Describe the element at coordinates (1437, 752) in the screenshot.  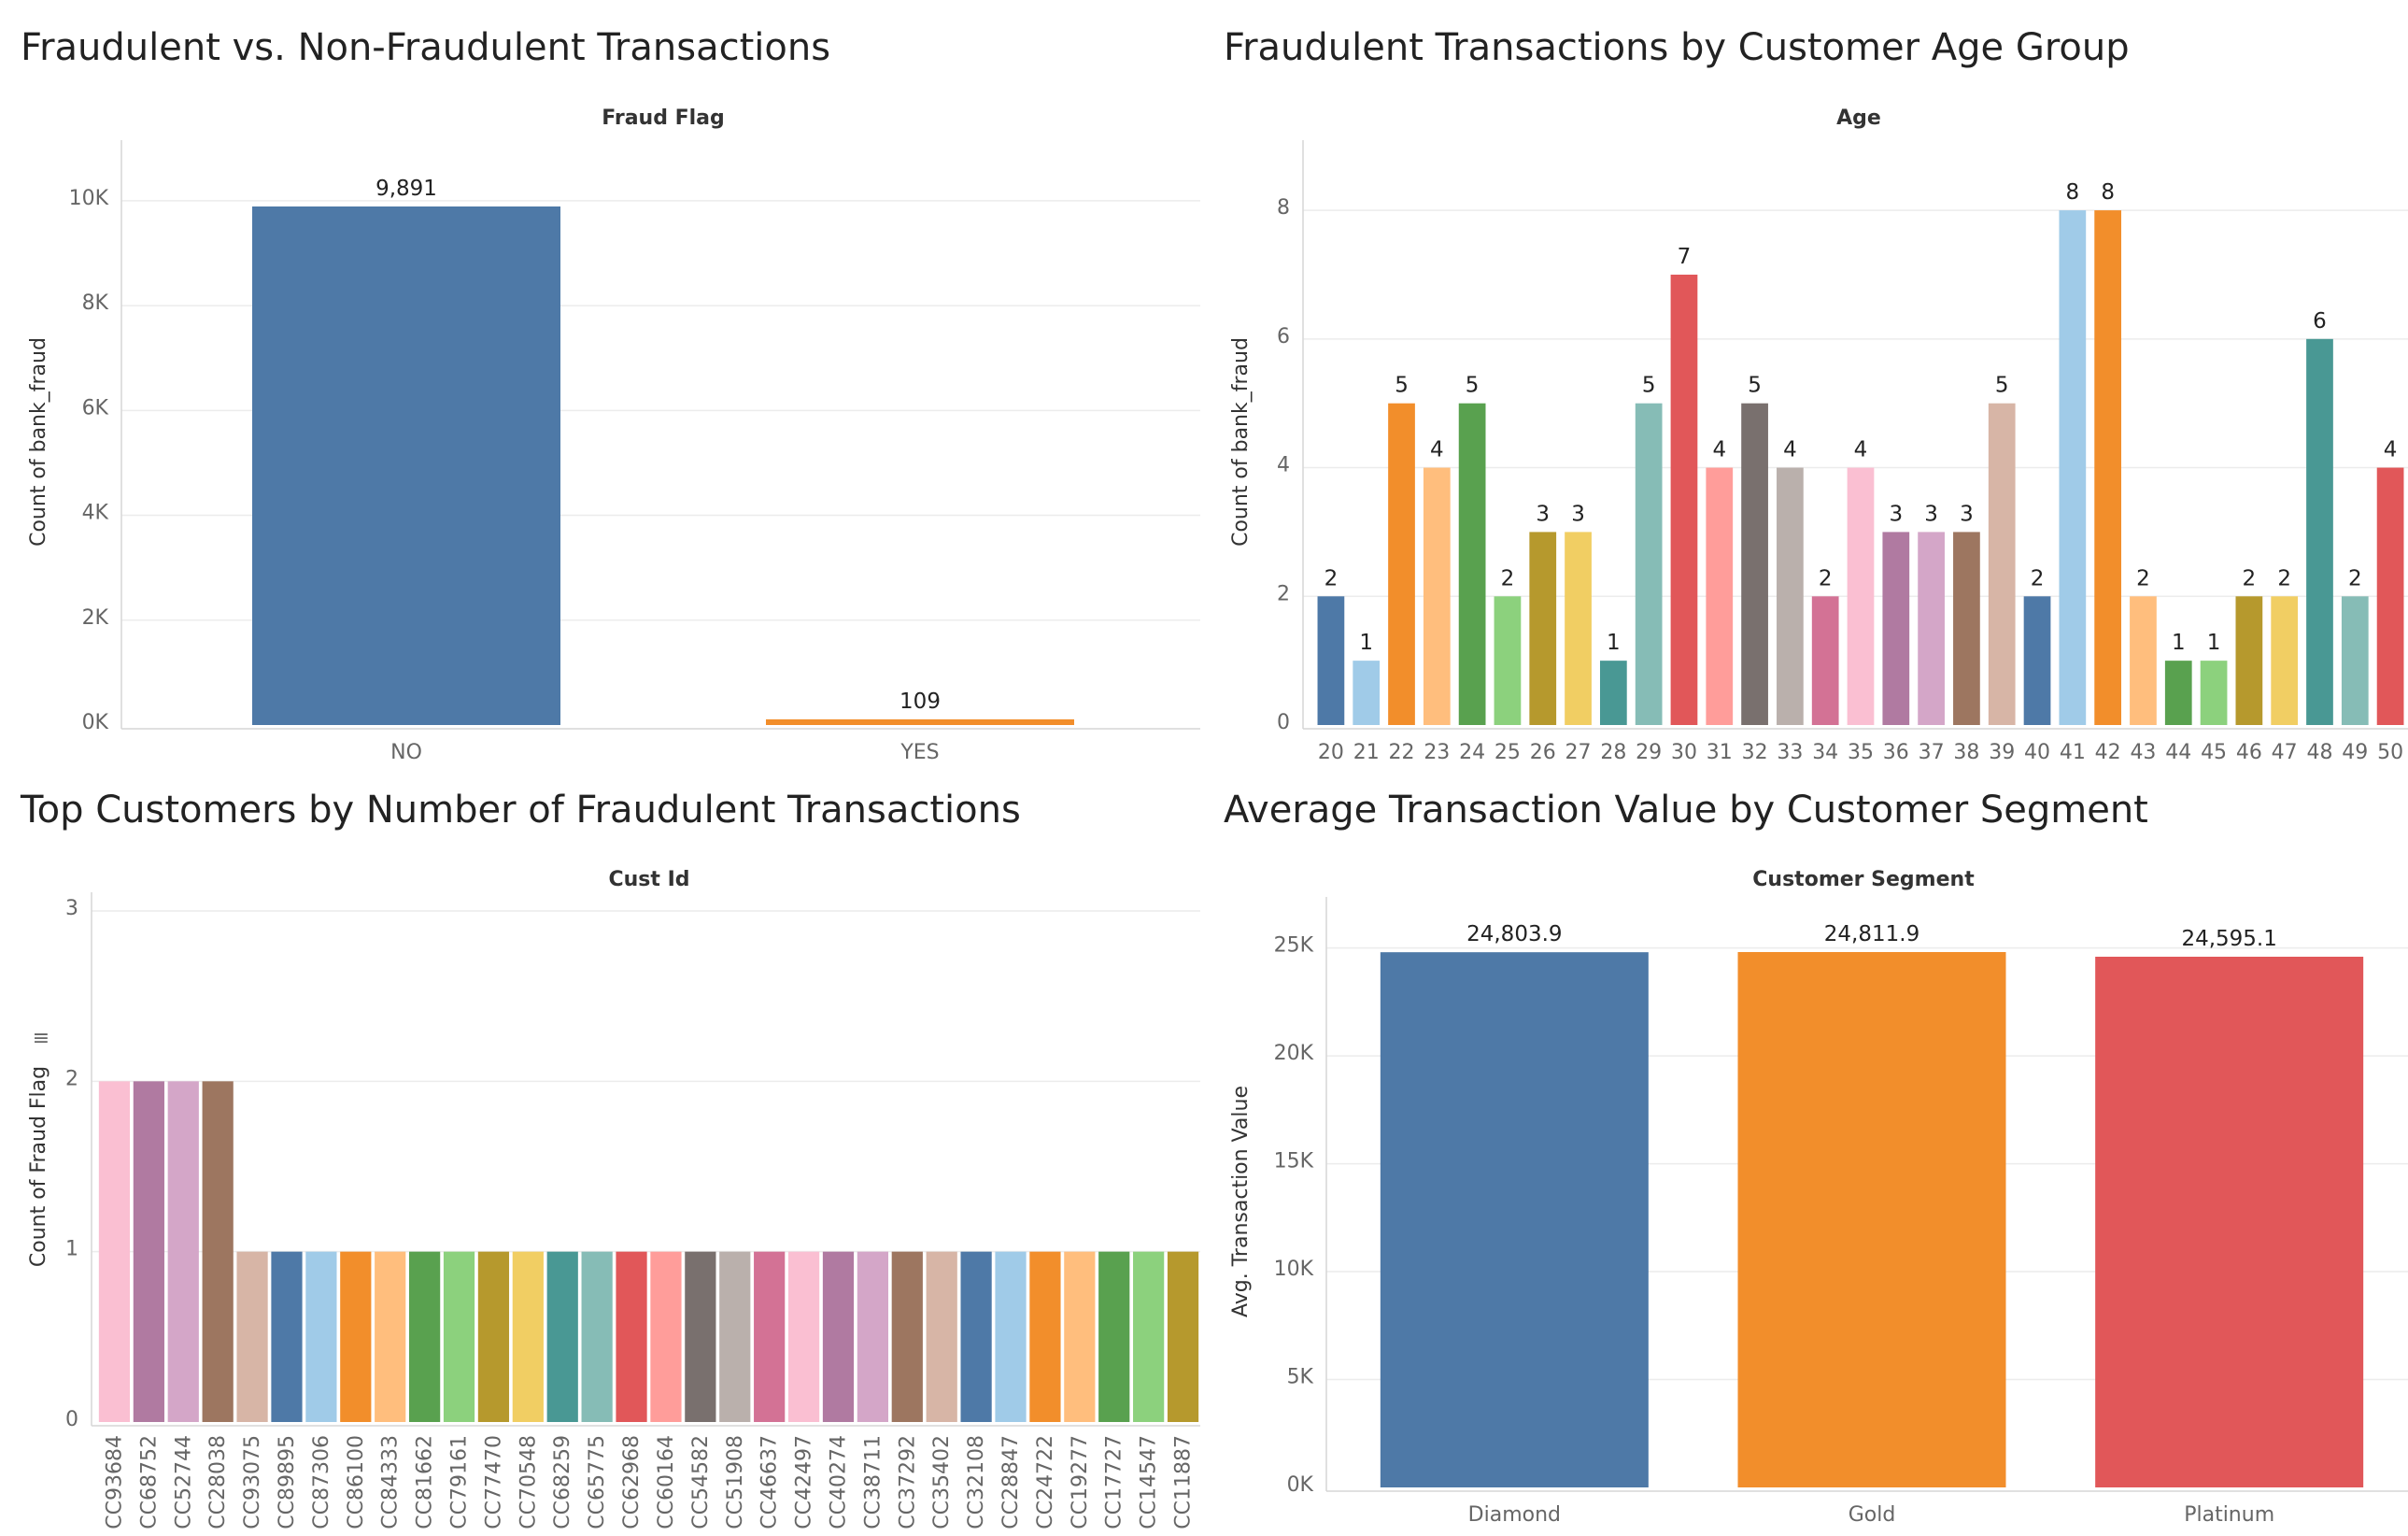
I see `x-tick-age: 23` at that location.